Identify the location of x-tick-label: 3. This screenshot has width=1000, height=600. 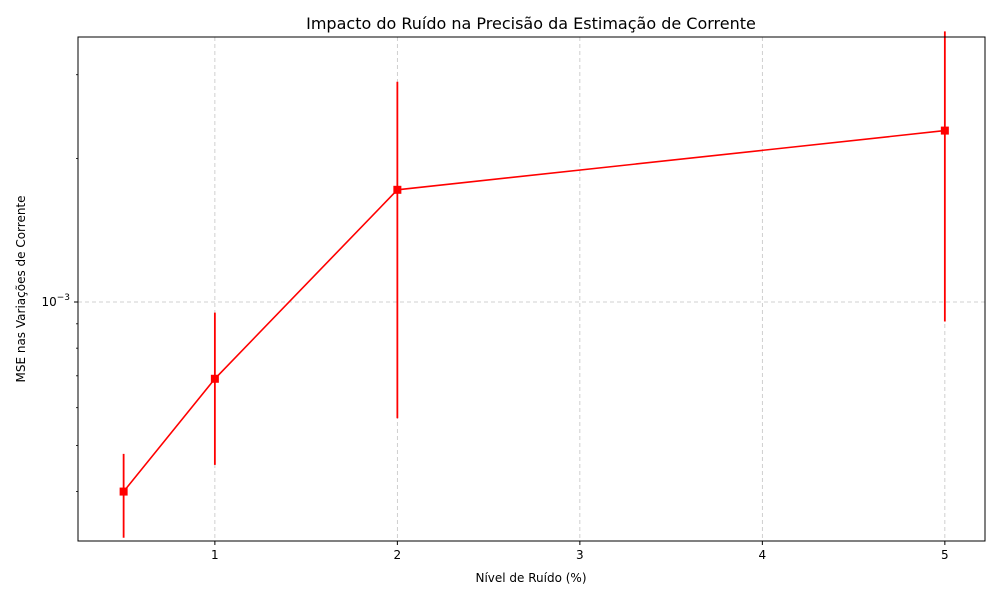
(580, 555).